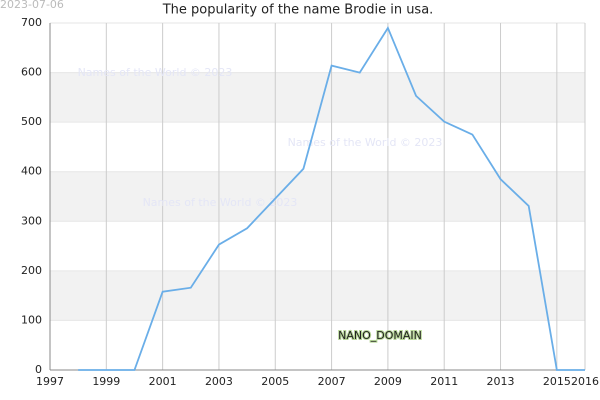 This screenshot has width=600, height=400. I want to click on x-tick-label: 2007, so click(332, 381).